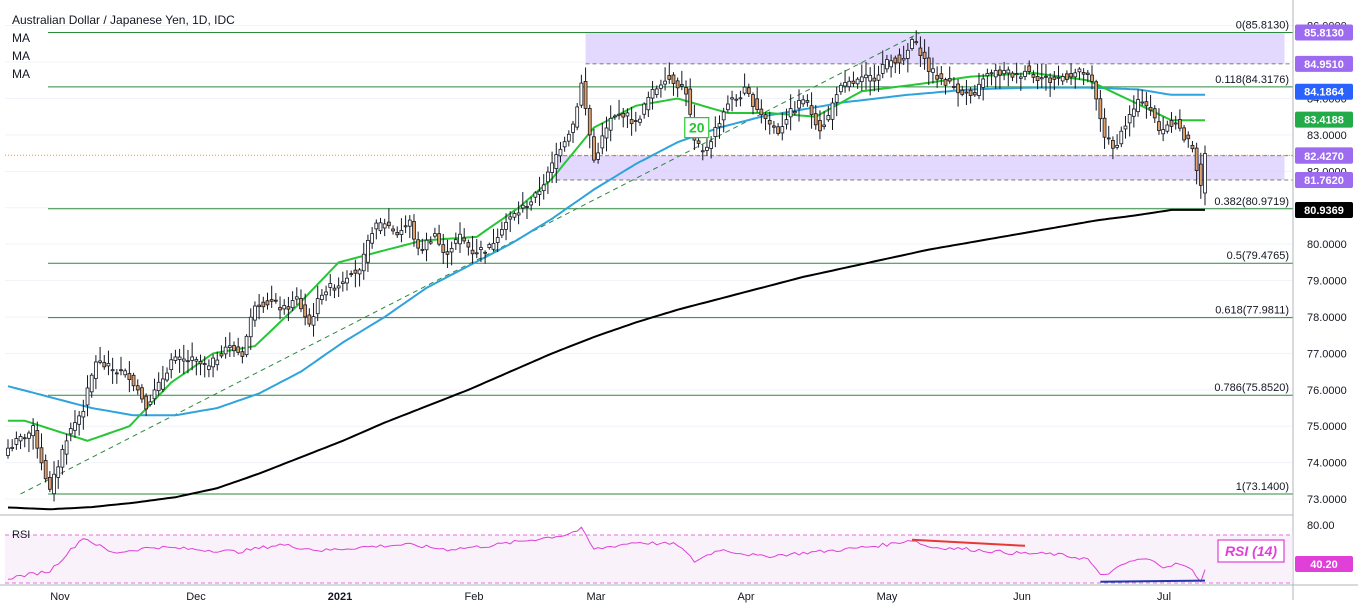 Image resolution: width=1358 pixels, height=615 pixels. I want to click on fib-label-5: 0.786(75.8520), so click(1251, 388).